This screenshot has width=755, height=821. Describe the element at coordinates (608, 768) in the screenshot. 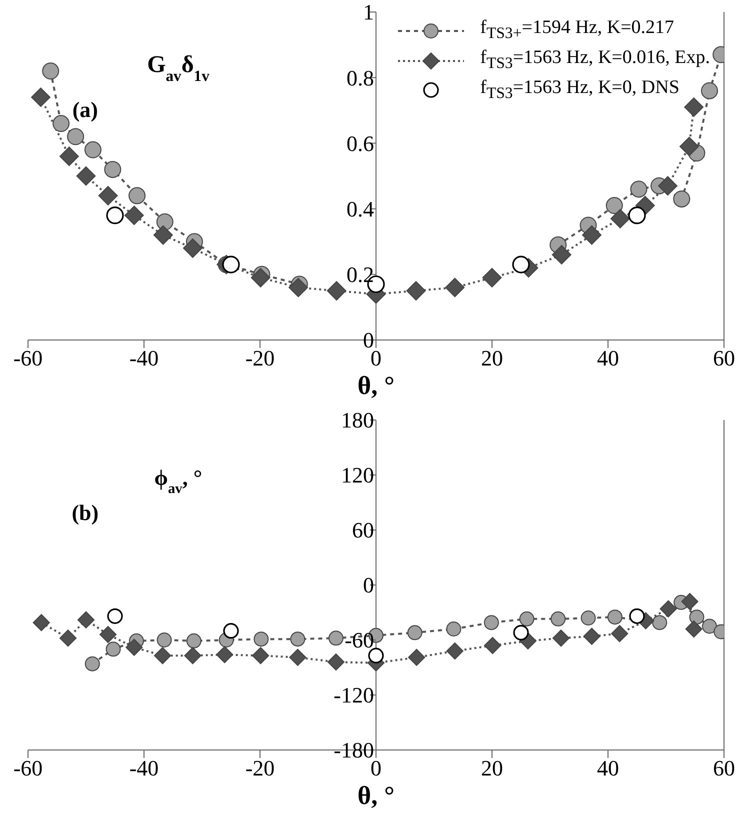

I see `x-tick-label: 40` at that location.